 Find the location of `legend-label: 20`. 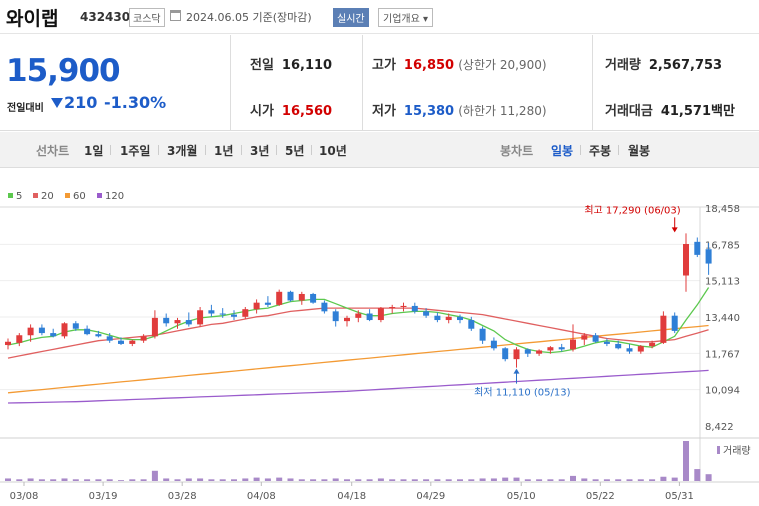

legend-label: 20 is located at coordinates (47, 196).